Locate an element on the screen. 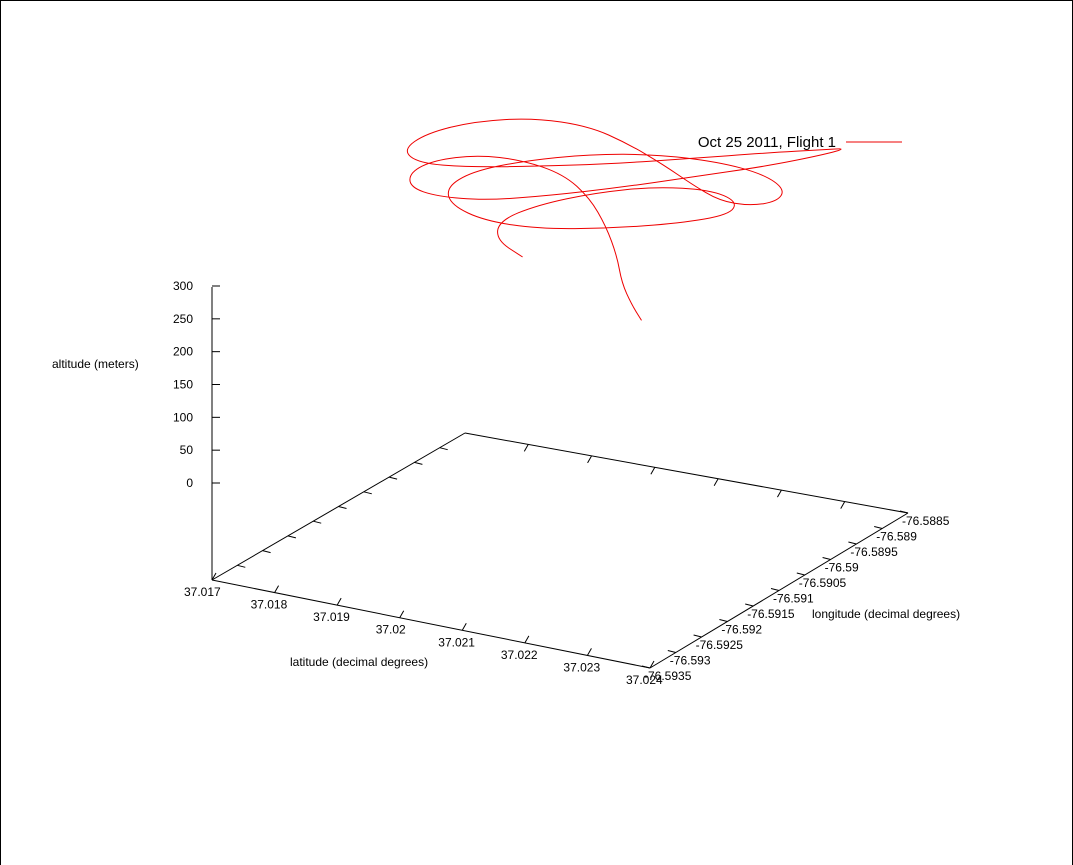 This screenshot has height=865, width=1073. y-tick-label: -76.59 is located at coordinates (842, 568).